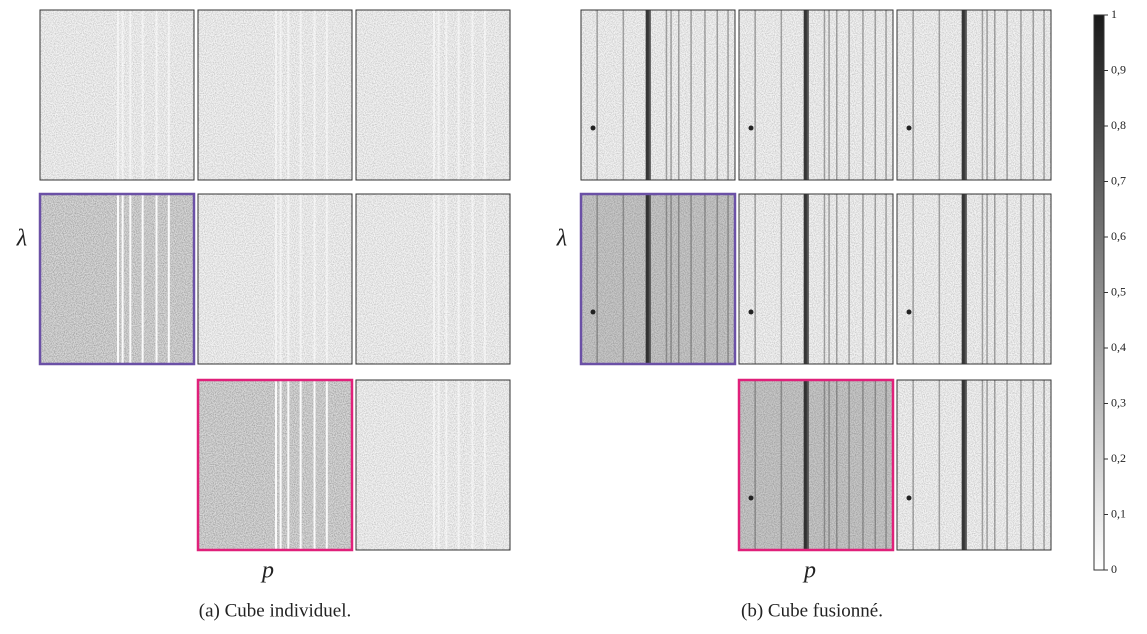 This screenshot has height=634, width=1147. What do you see at coordinates (1118, 236) in the screenshot?
I see `tick-label: 0,6` at bounding box center [1118, 236].